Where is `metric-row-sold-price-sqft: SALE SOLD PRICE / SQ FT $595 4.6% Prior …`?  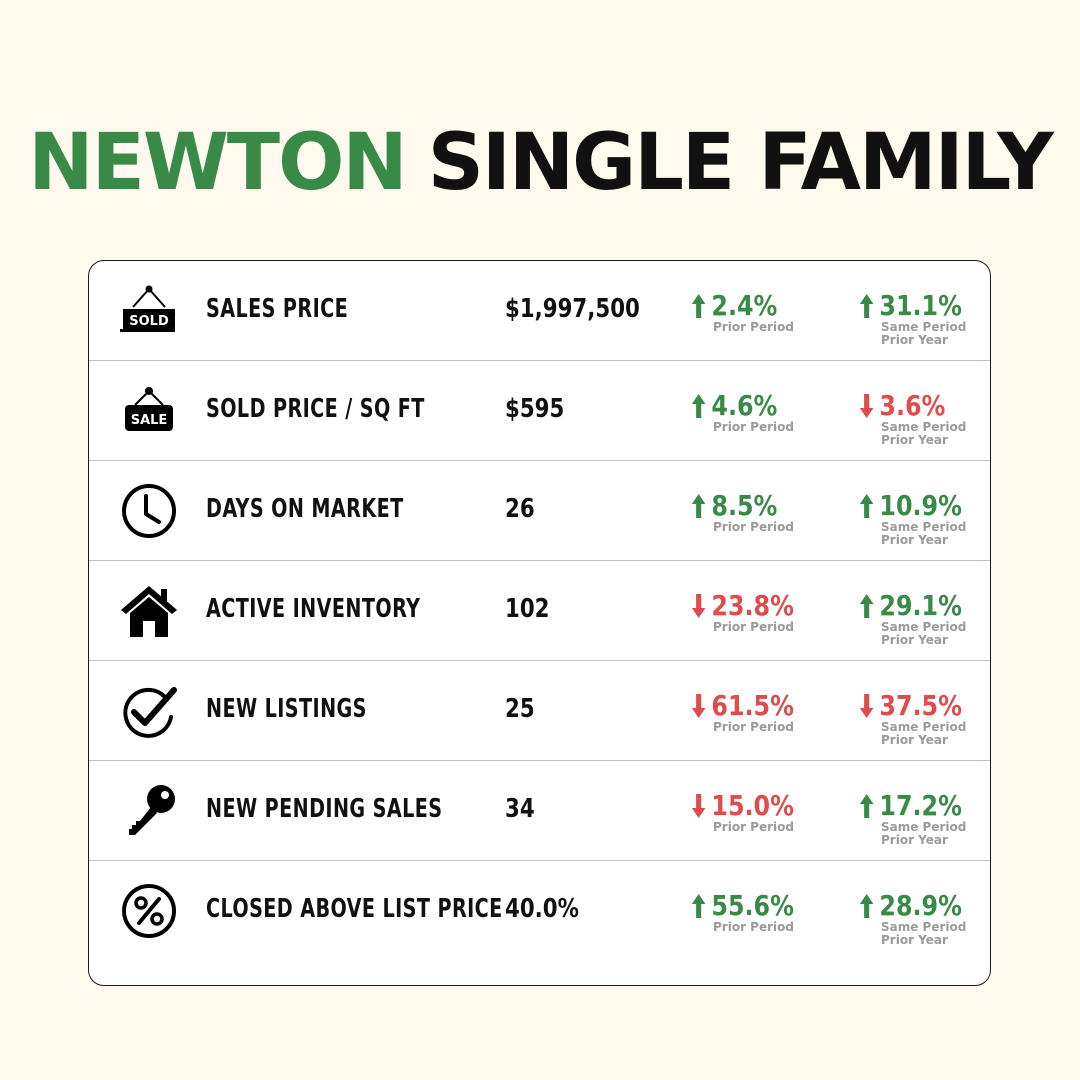
metric-row-sold-price-sqft: SALE SOLD PRICE / SQ FT $595 4.6% Prior … is located at coordinates (539, 411).